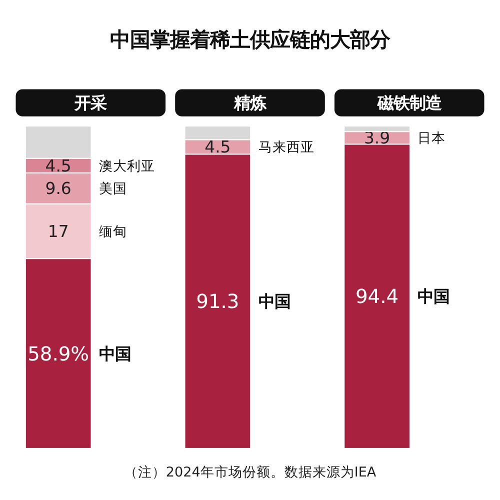 This screenshot has width=500, height=500. What do you see at coordinates (250, 472) in the screenshot?
I see `text: （注）2024年市场份额。数据来源为IEA` at bounding box center [250, 472].